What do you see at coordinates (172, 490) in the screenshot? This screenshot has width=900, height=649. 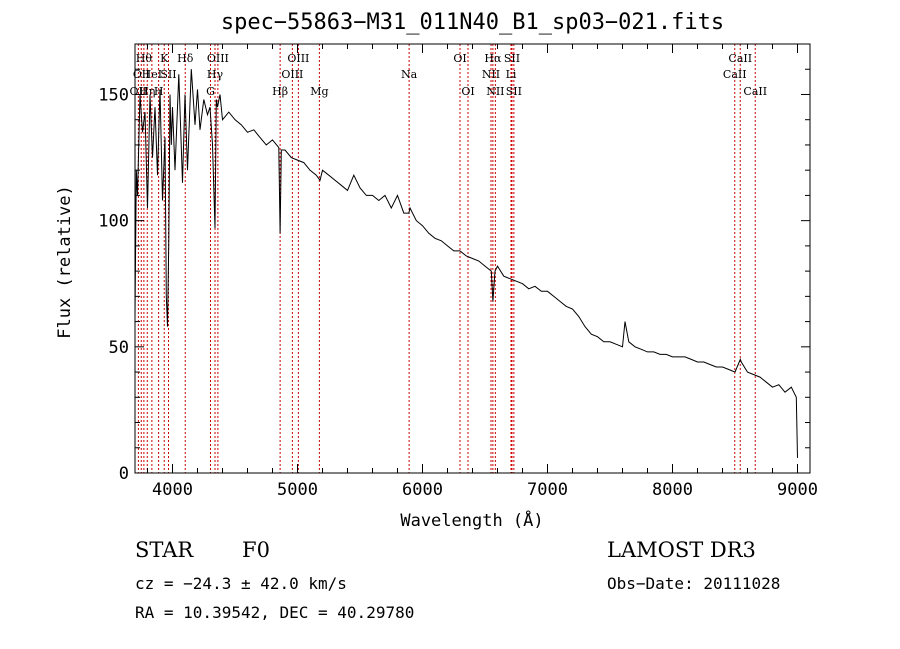 I see `x-tick-label: 4000` at bounding box center [172, 490].